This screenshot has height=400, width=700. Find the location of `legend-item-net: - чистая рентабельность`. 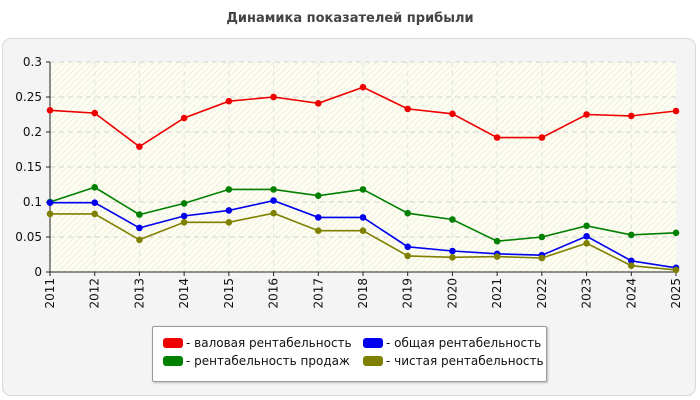

legend-item-net: - чистая рентабельность is located at coordinates (453, 361).